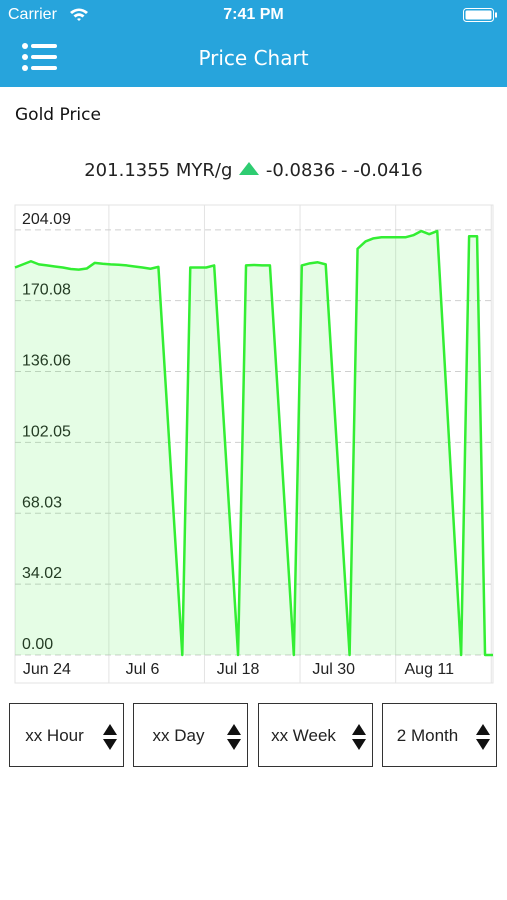 The image size is (507, 900). I want to click on nav-bar: Price Chart, so click(253, 58).